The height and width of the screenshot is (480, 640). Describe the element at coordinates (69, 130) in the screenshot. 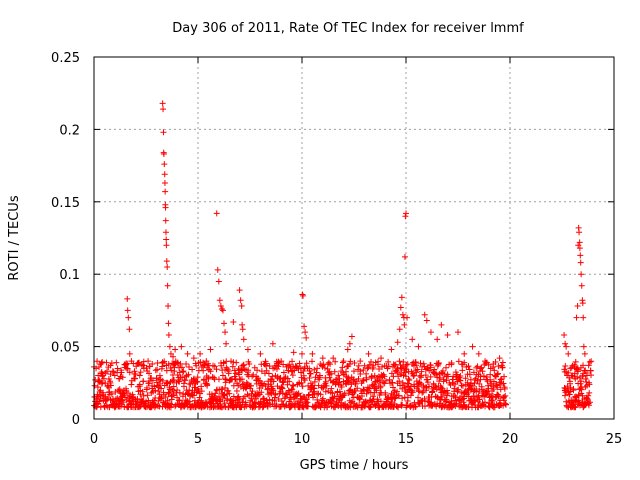

I see `y-tick-label: 0.2` at that location.